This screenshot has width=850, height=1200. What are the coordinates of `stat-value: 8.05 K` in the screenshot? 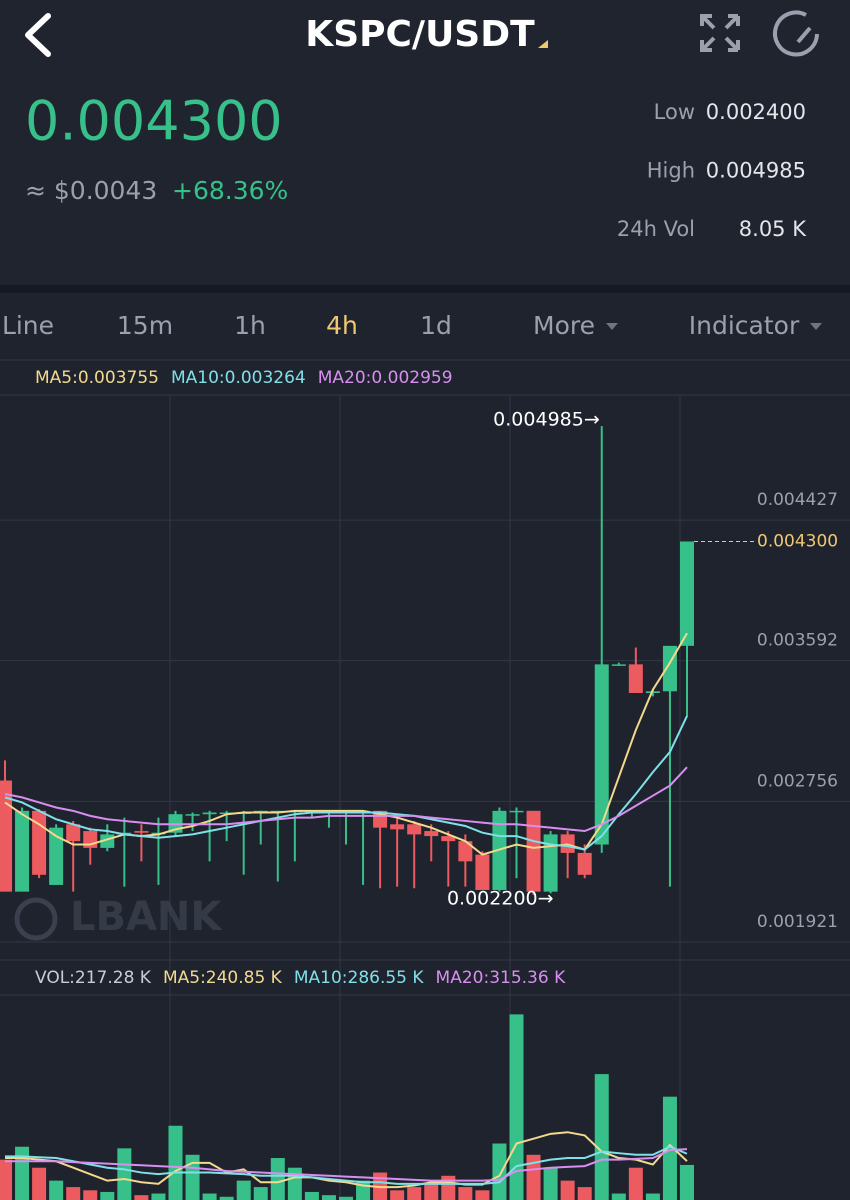 It's located at (773, 229).